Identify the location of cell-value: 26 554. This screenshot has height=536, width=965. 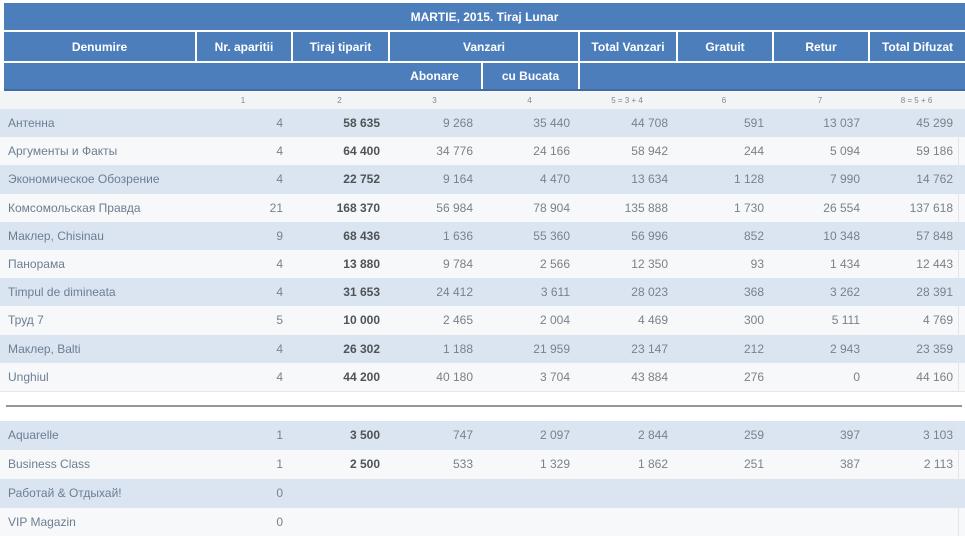
(841, 207).